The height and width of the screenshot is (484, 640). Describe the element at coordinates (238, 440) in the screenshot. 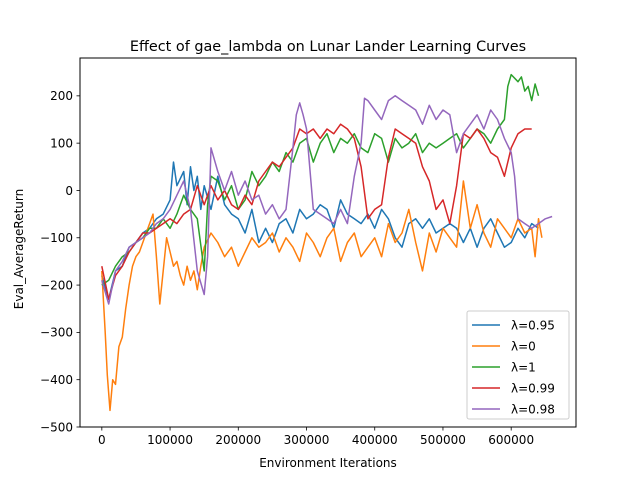

I see `x-tick-label: 200000` at that location.